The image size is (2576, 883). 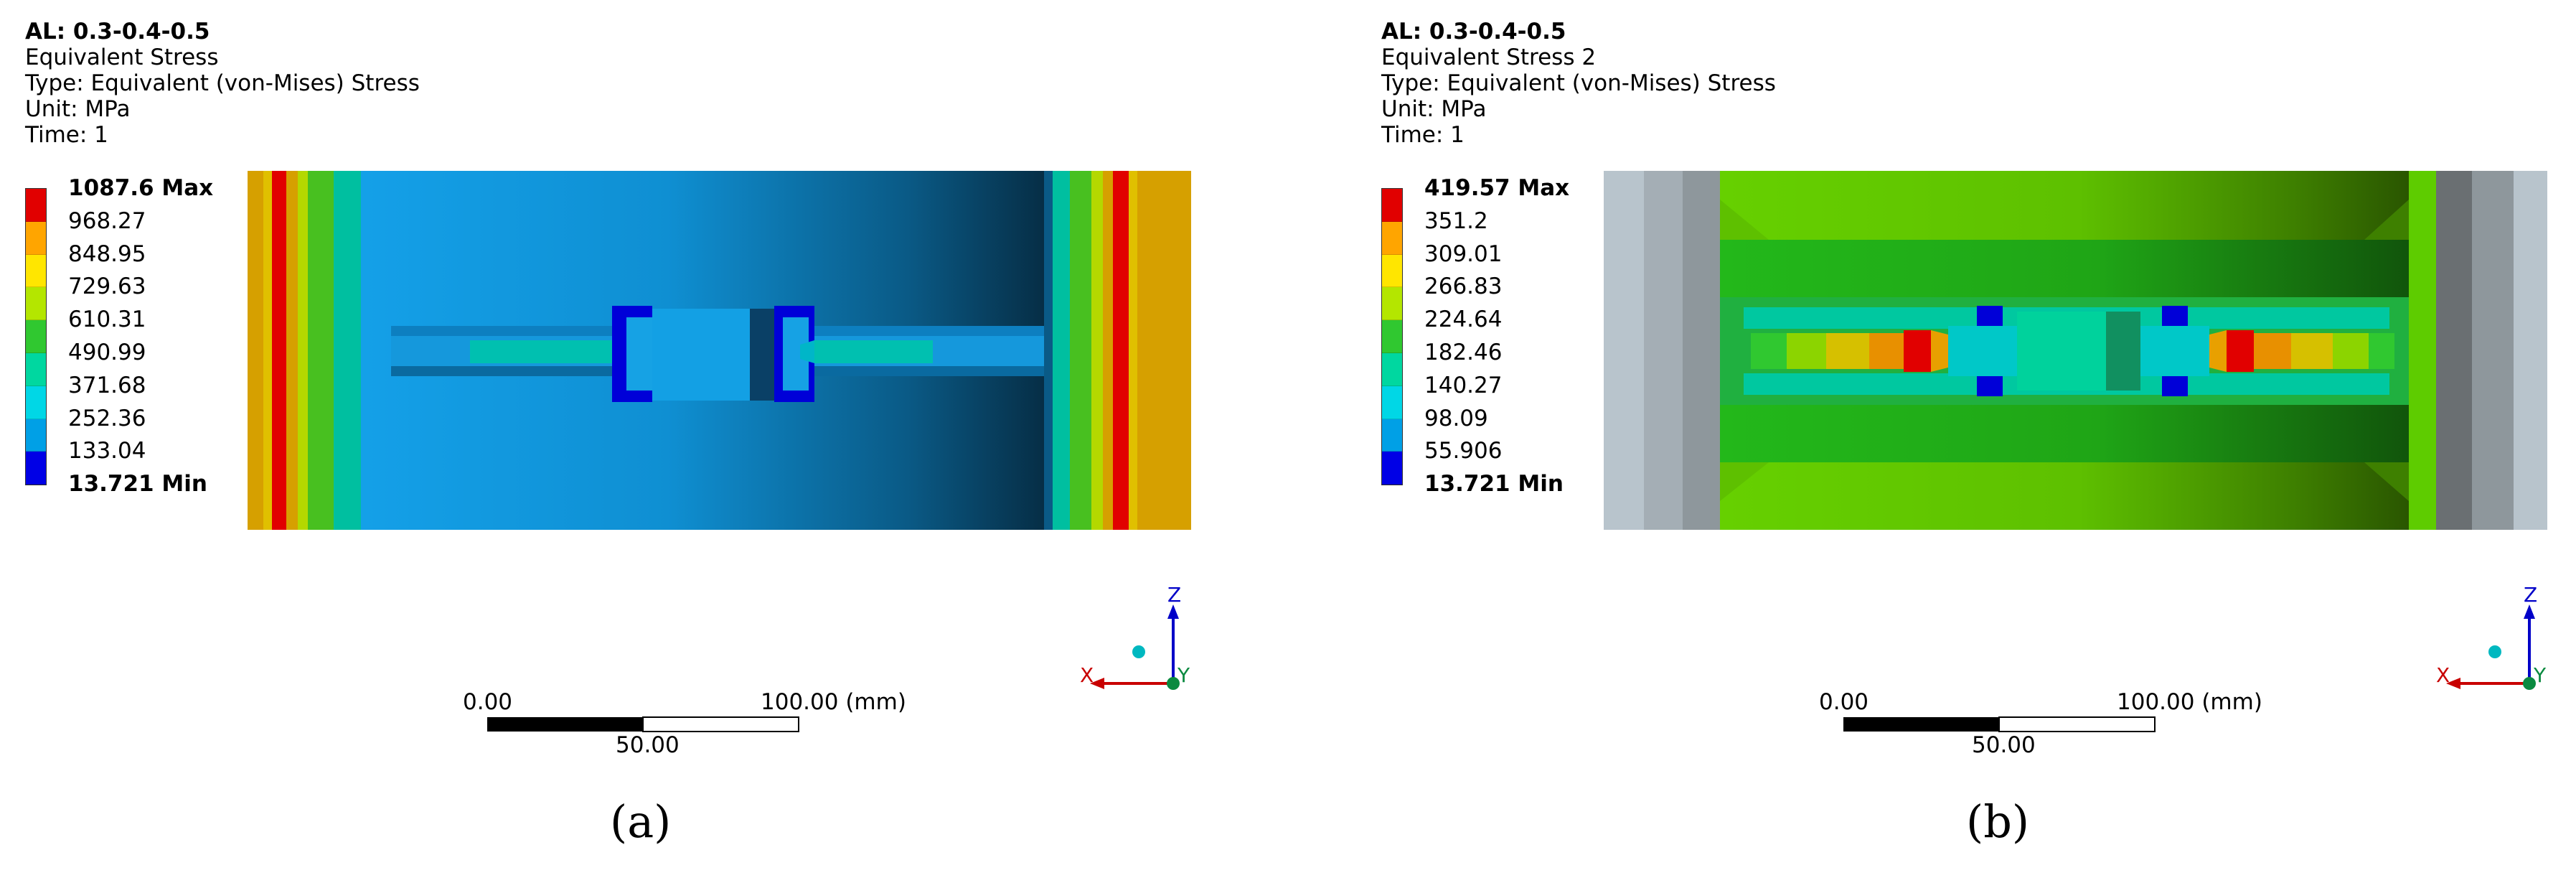 I want to click on legend-value-label: 968.27, so click(x=107, y=221).